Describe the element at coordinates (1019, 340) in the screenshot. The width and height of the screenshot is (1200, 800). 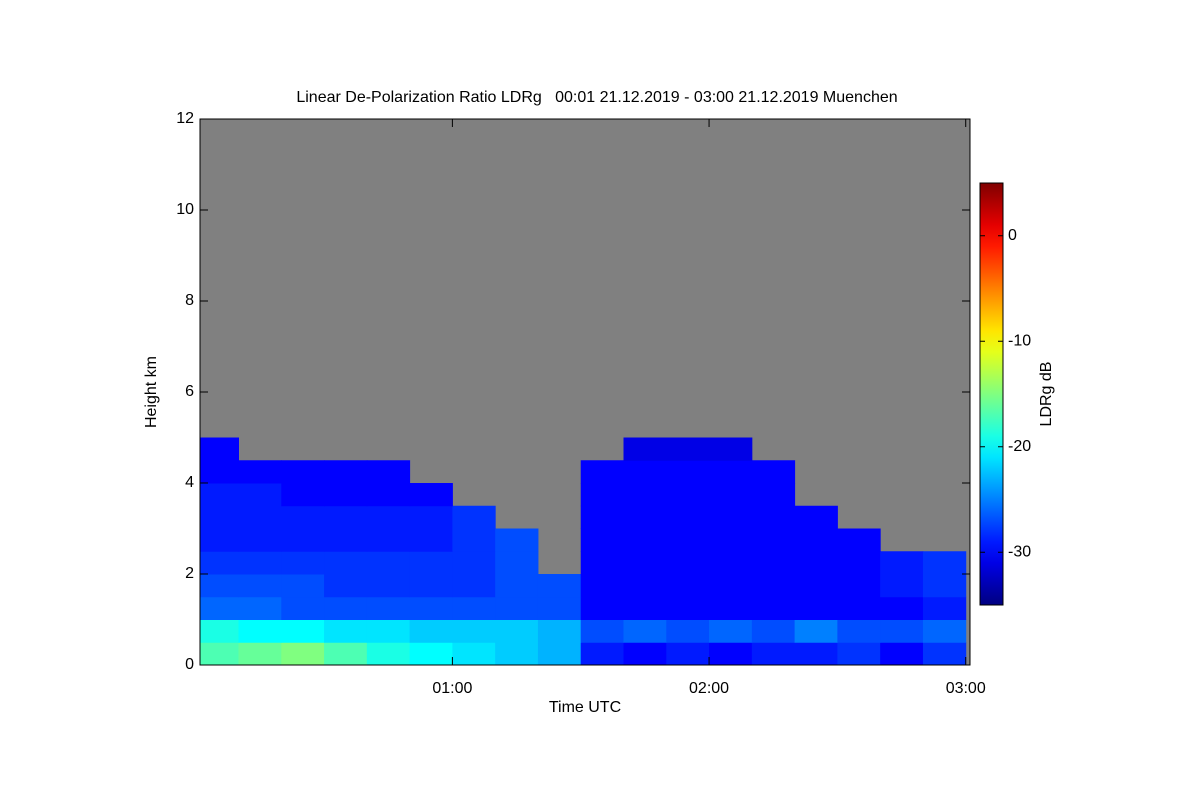
I see `colorbar-tick-label: -10` at that location.